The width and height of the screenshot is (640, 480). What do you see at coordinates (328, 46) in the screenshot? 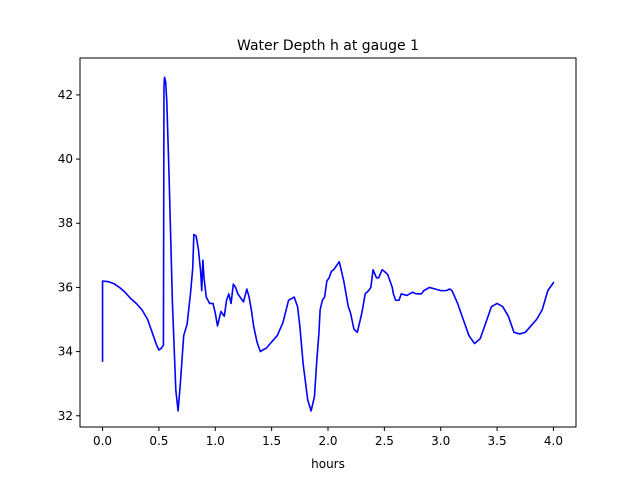
I see `chart-title: Water Depth h at gauge 1` at bounding box center [328, 46].